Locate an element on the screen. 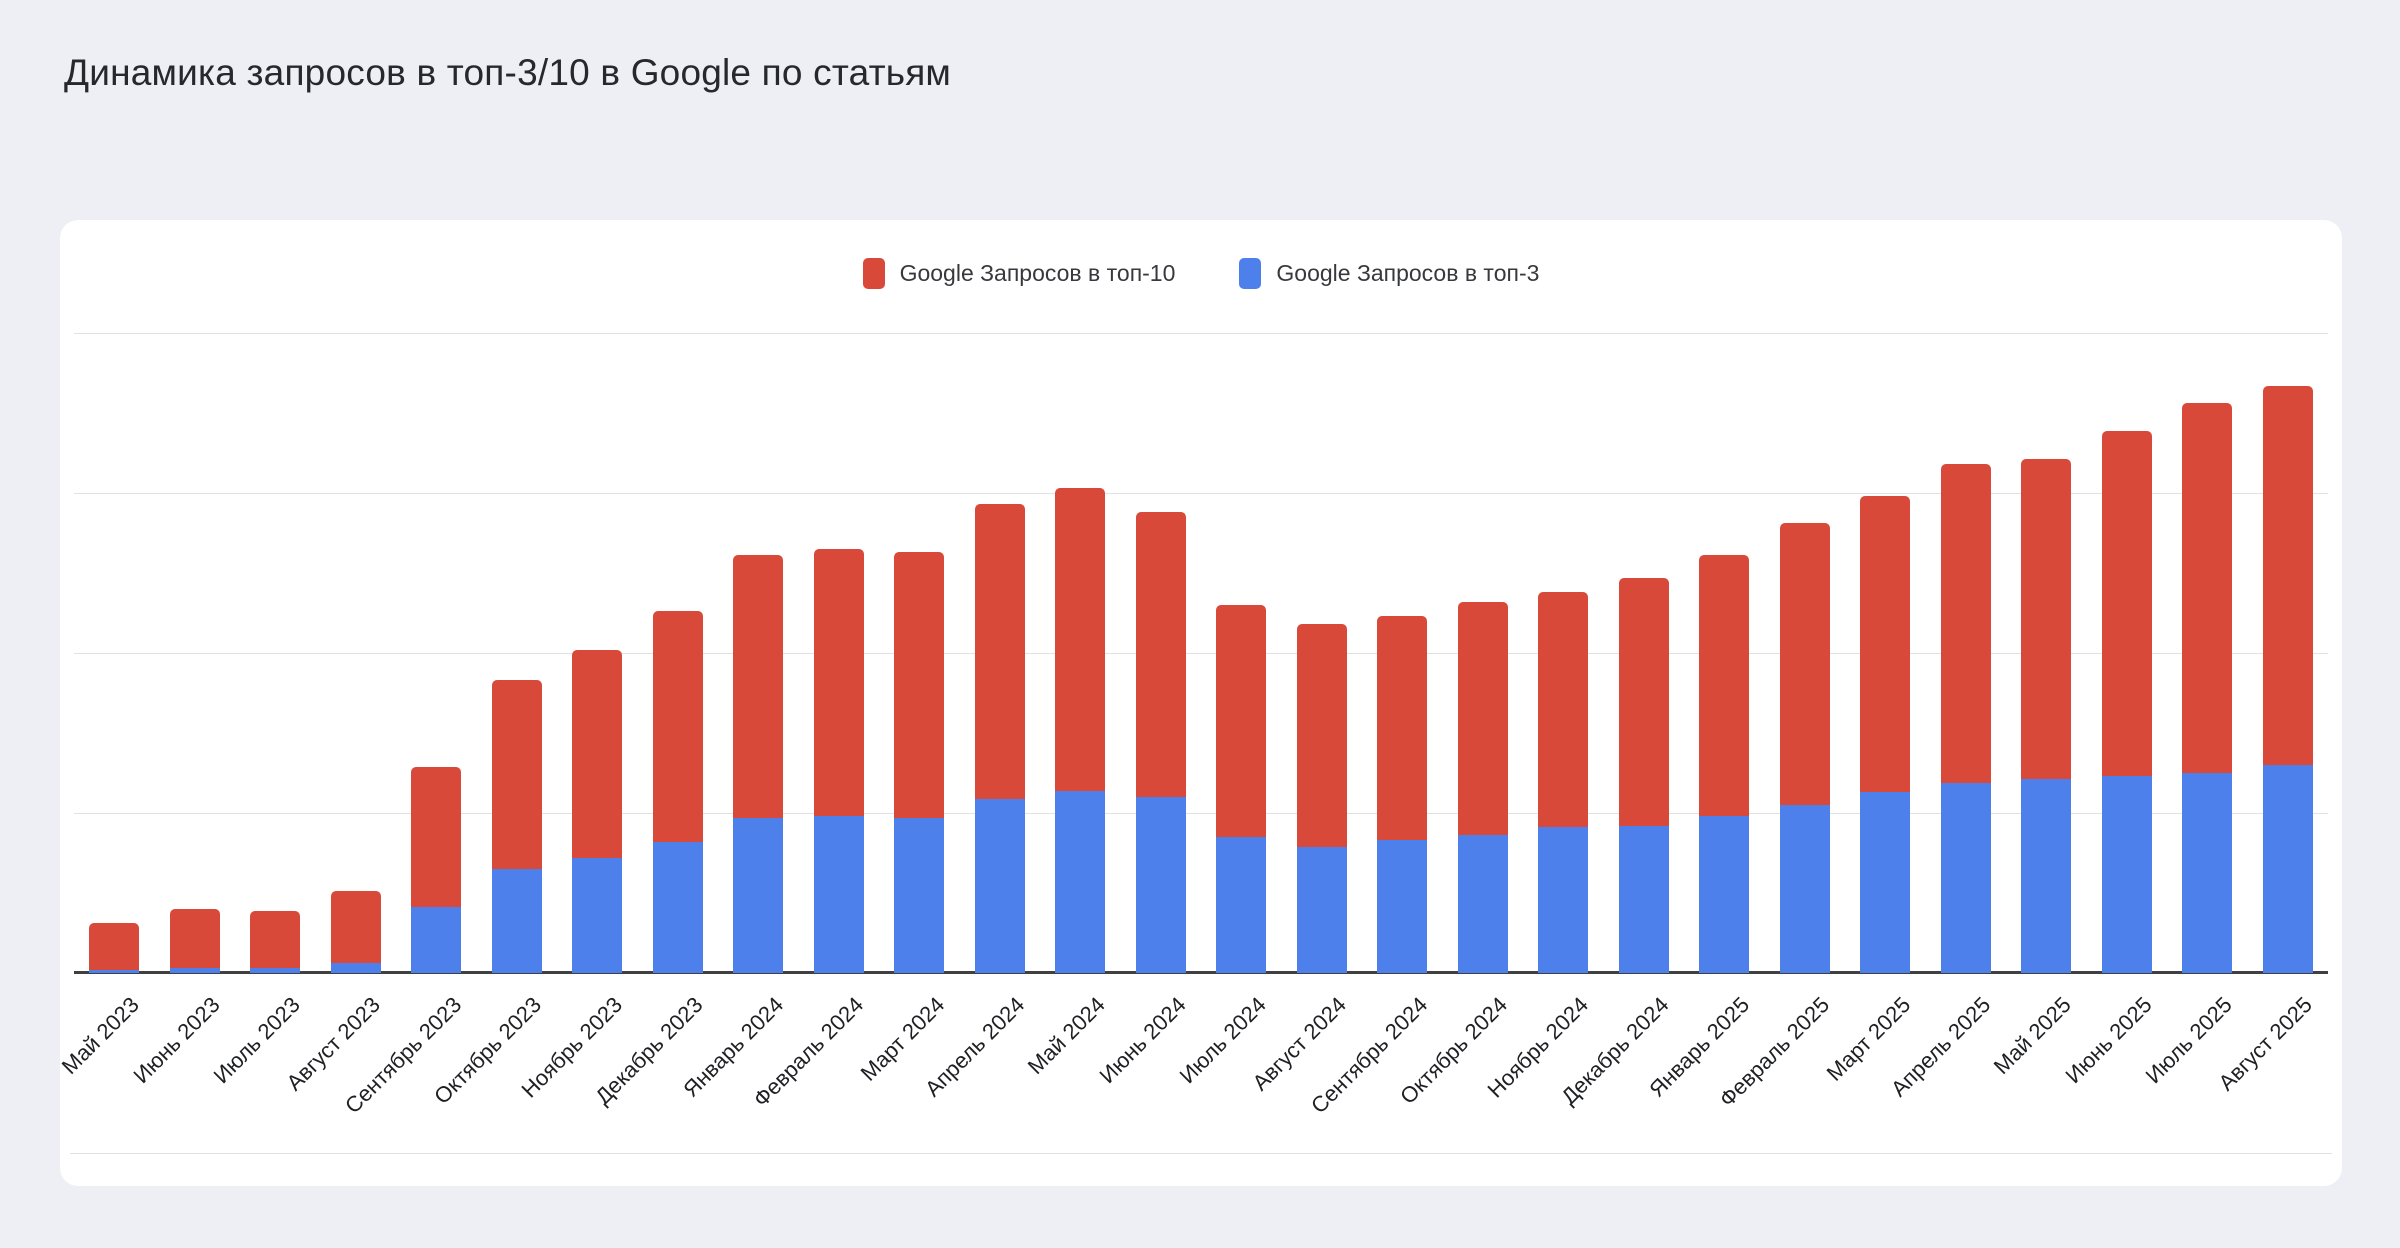  legend-item: Google Запросов в топ-10 is located at coordinates (1018, 273).